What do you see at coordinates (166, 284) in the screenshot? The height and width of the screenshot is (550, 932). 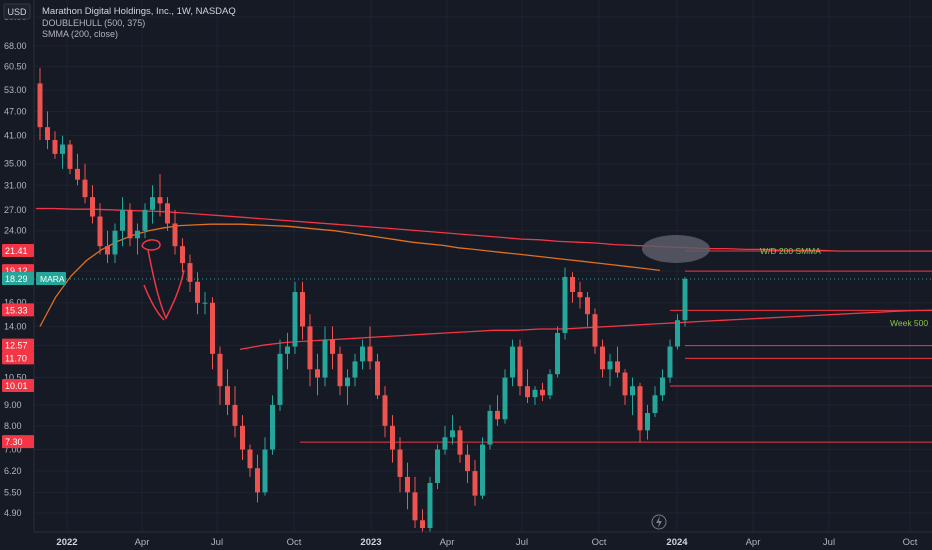 I see `hand-drawn-arrow` at bounding box center [166, 284].